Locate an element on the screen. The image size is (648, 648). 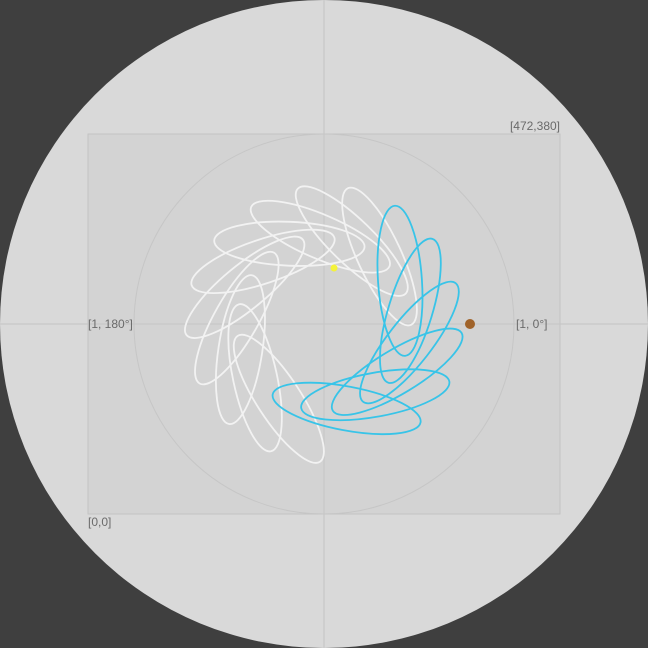
label-angle-180: [1, 180°] is located at coordinates (110, 324).